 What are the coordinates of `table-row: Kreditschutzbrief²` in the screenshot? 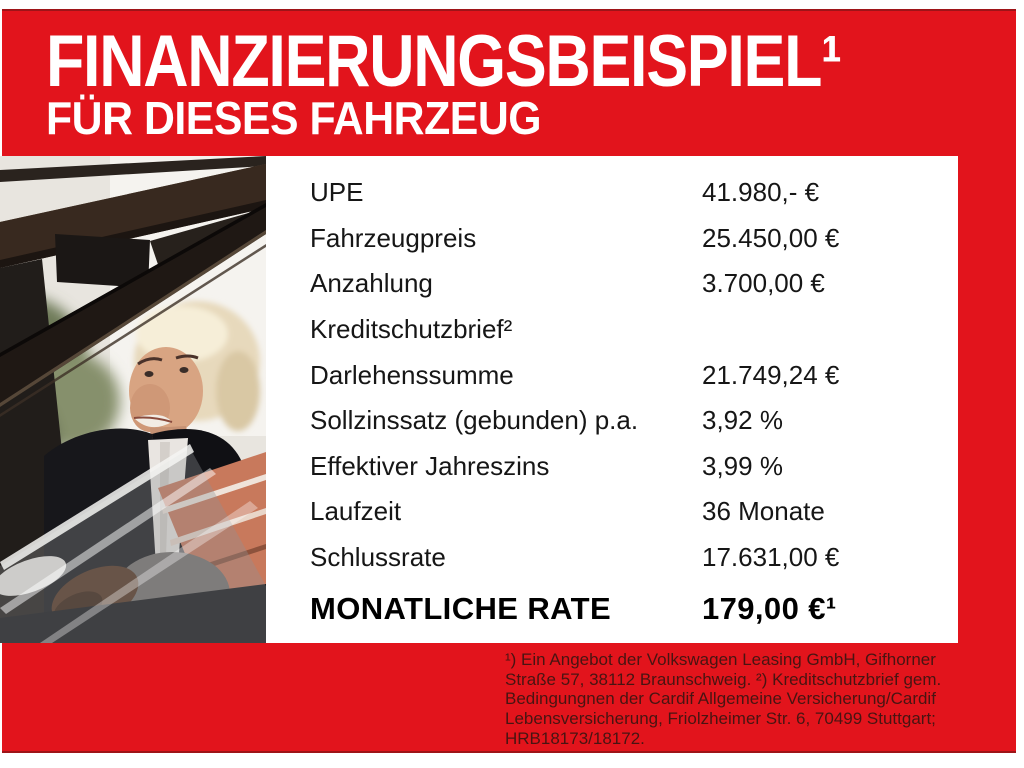 It's located at (634, 330).